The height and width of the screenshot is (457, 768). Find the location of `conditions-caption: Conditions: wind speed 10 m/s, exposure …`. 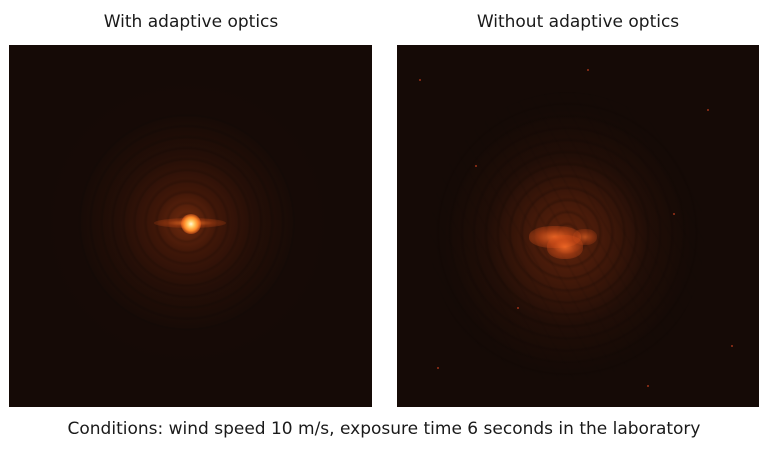

conditions-caption: Conditions: wind speed 10 m/s, exposure … is located at coordinates (384, 429).